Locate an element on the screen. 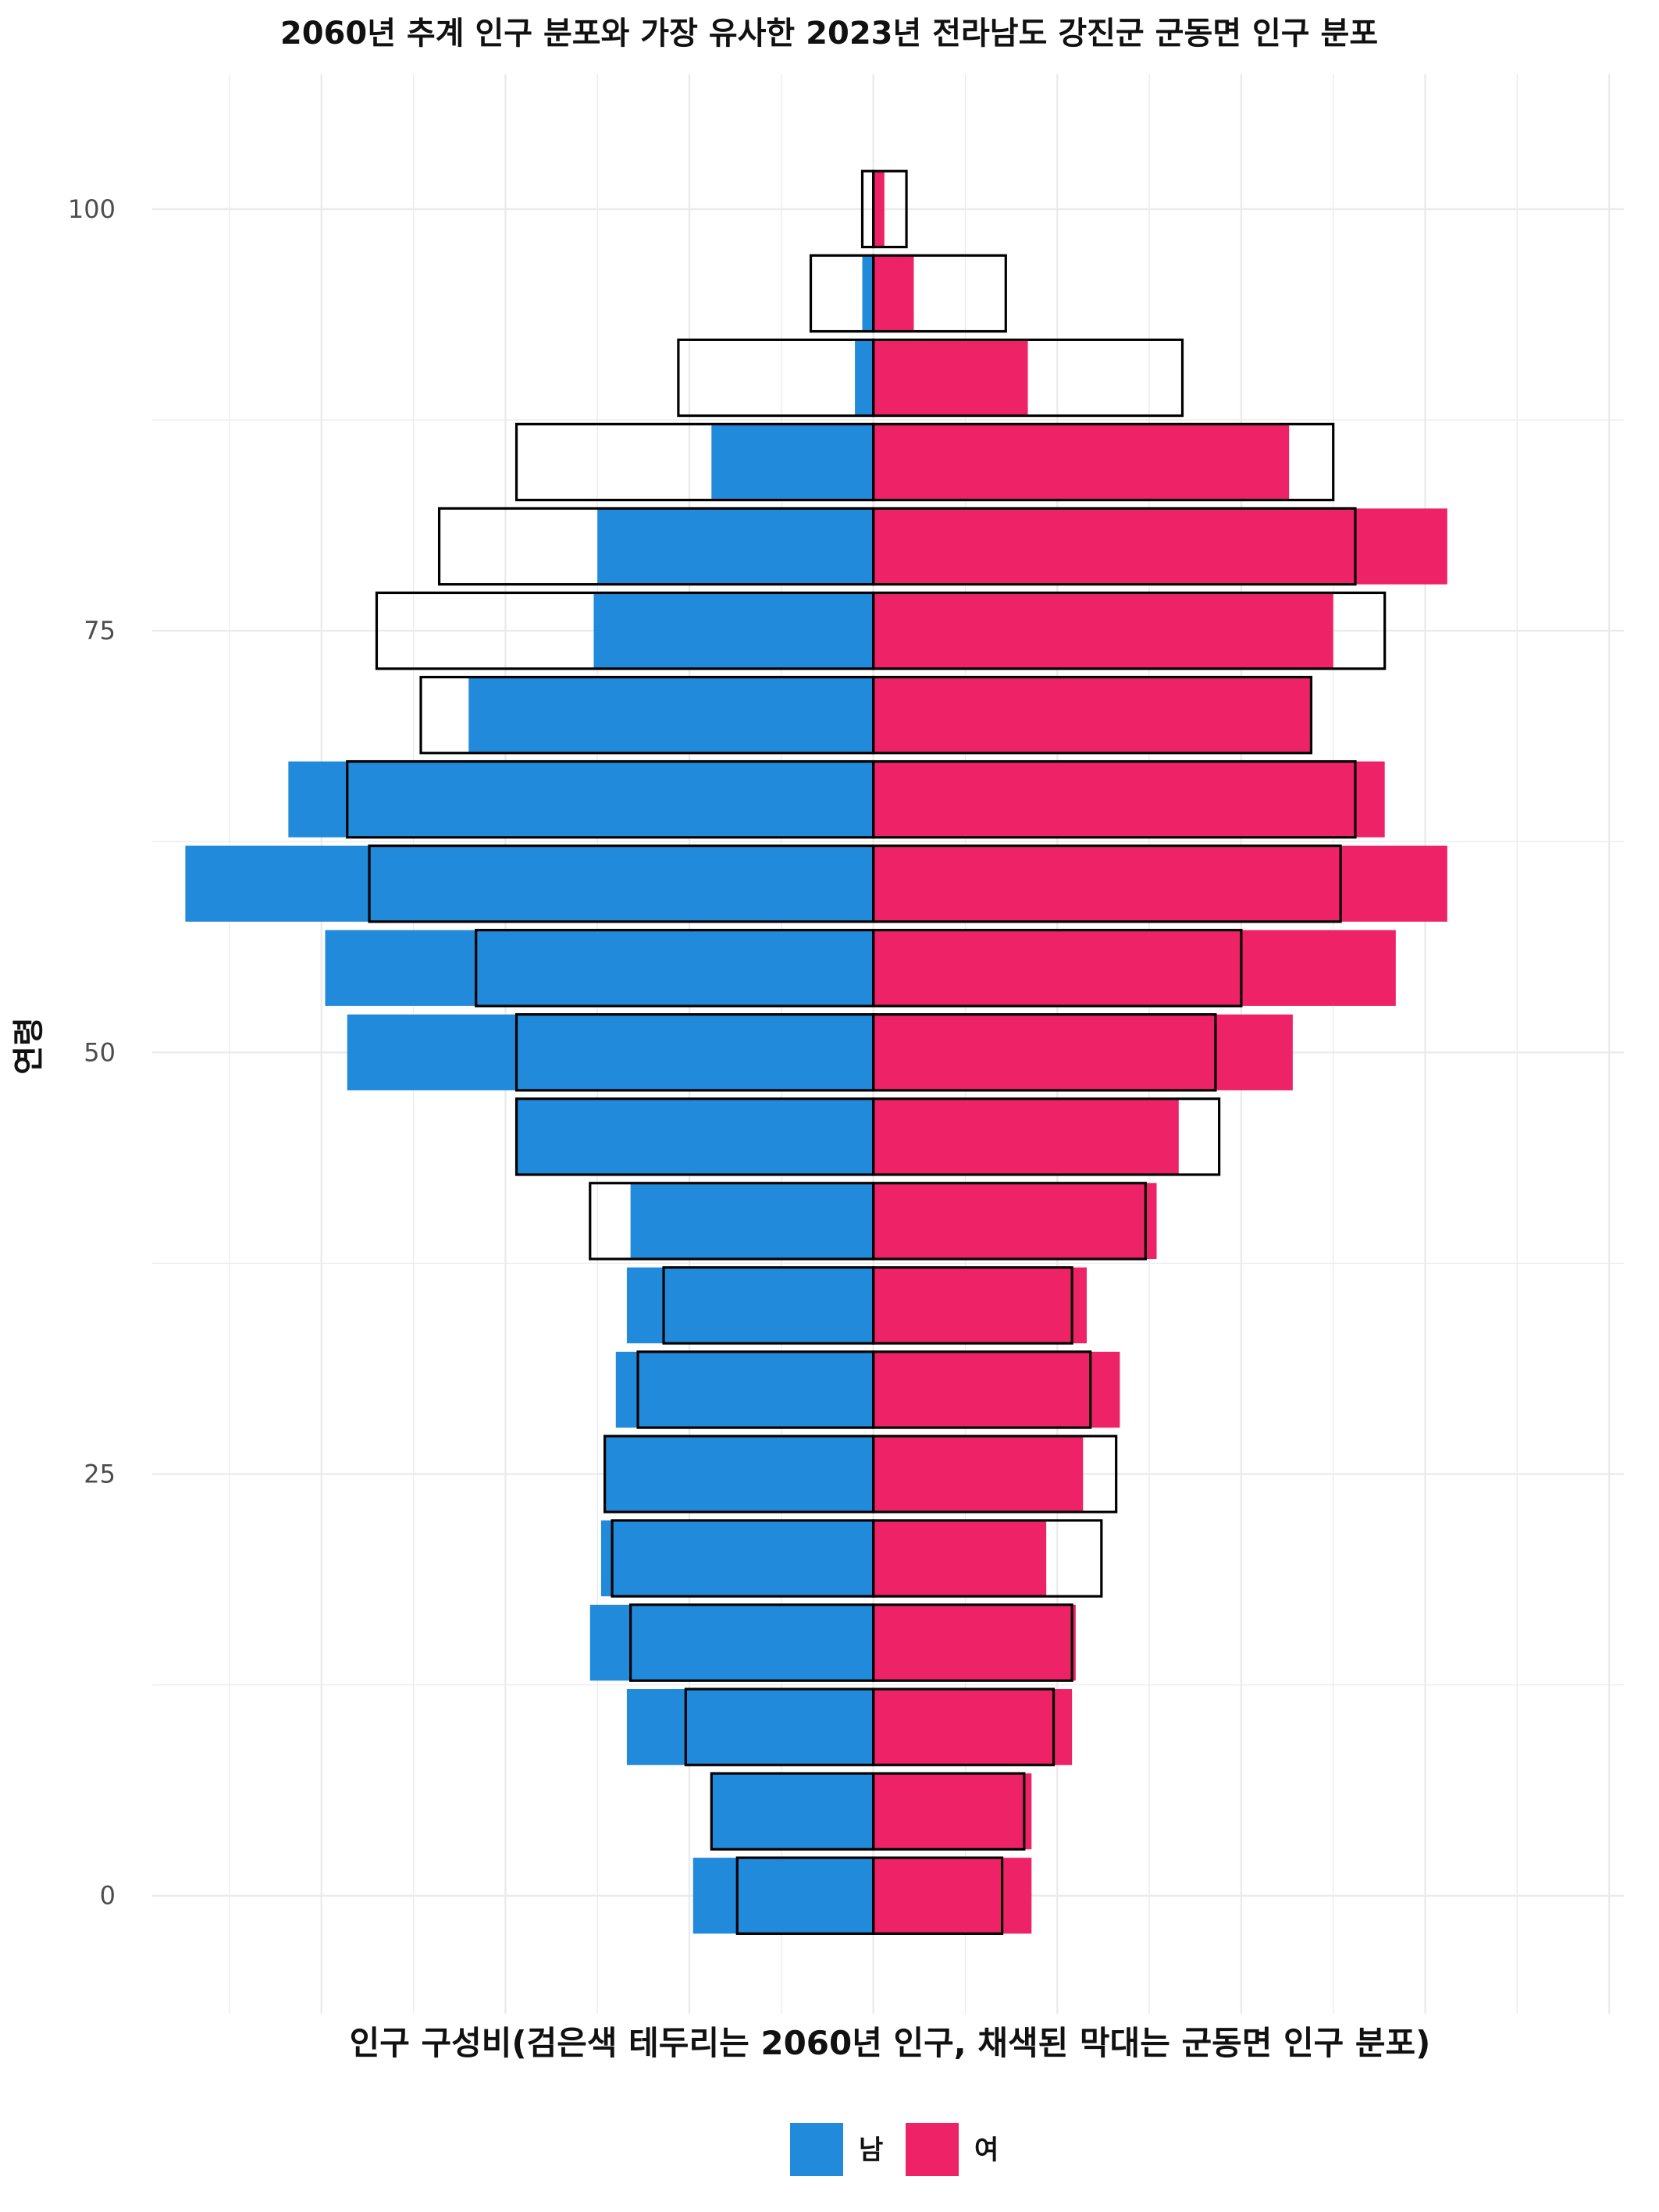  legend-swatch-female is located at coordinates (932, 2149).